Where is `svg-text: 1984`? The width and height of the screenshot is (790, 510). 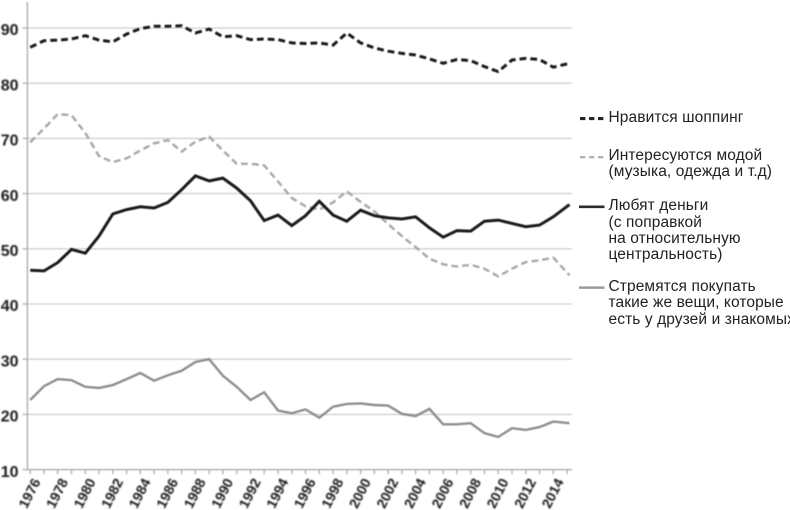 svg-text: 1984 is located at coordinates (139, 492).